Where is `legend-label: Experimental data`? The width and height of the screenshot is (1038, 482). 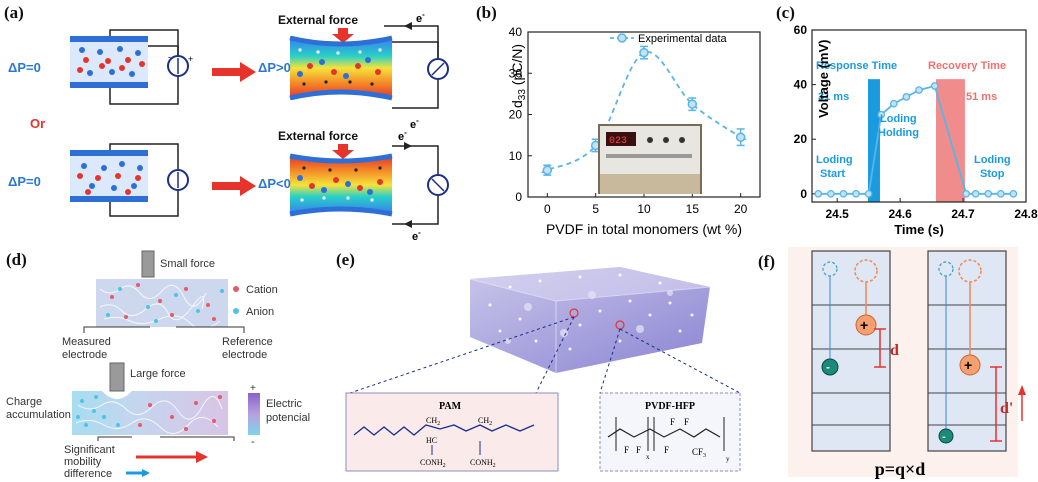 legend-label: Experimental data is located at coordinates (683, 39).